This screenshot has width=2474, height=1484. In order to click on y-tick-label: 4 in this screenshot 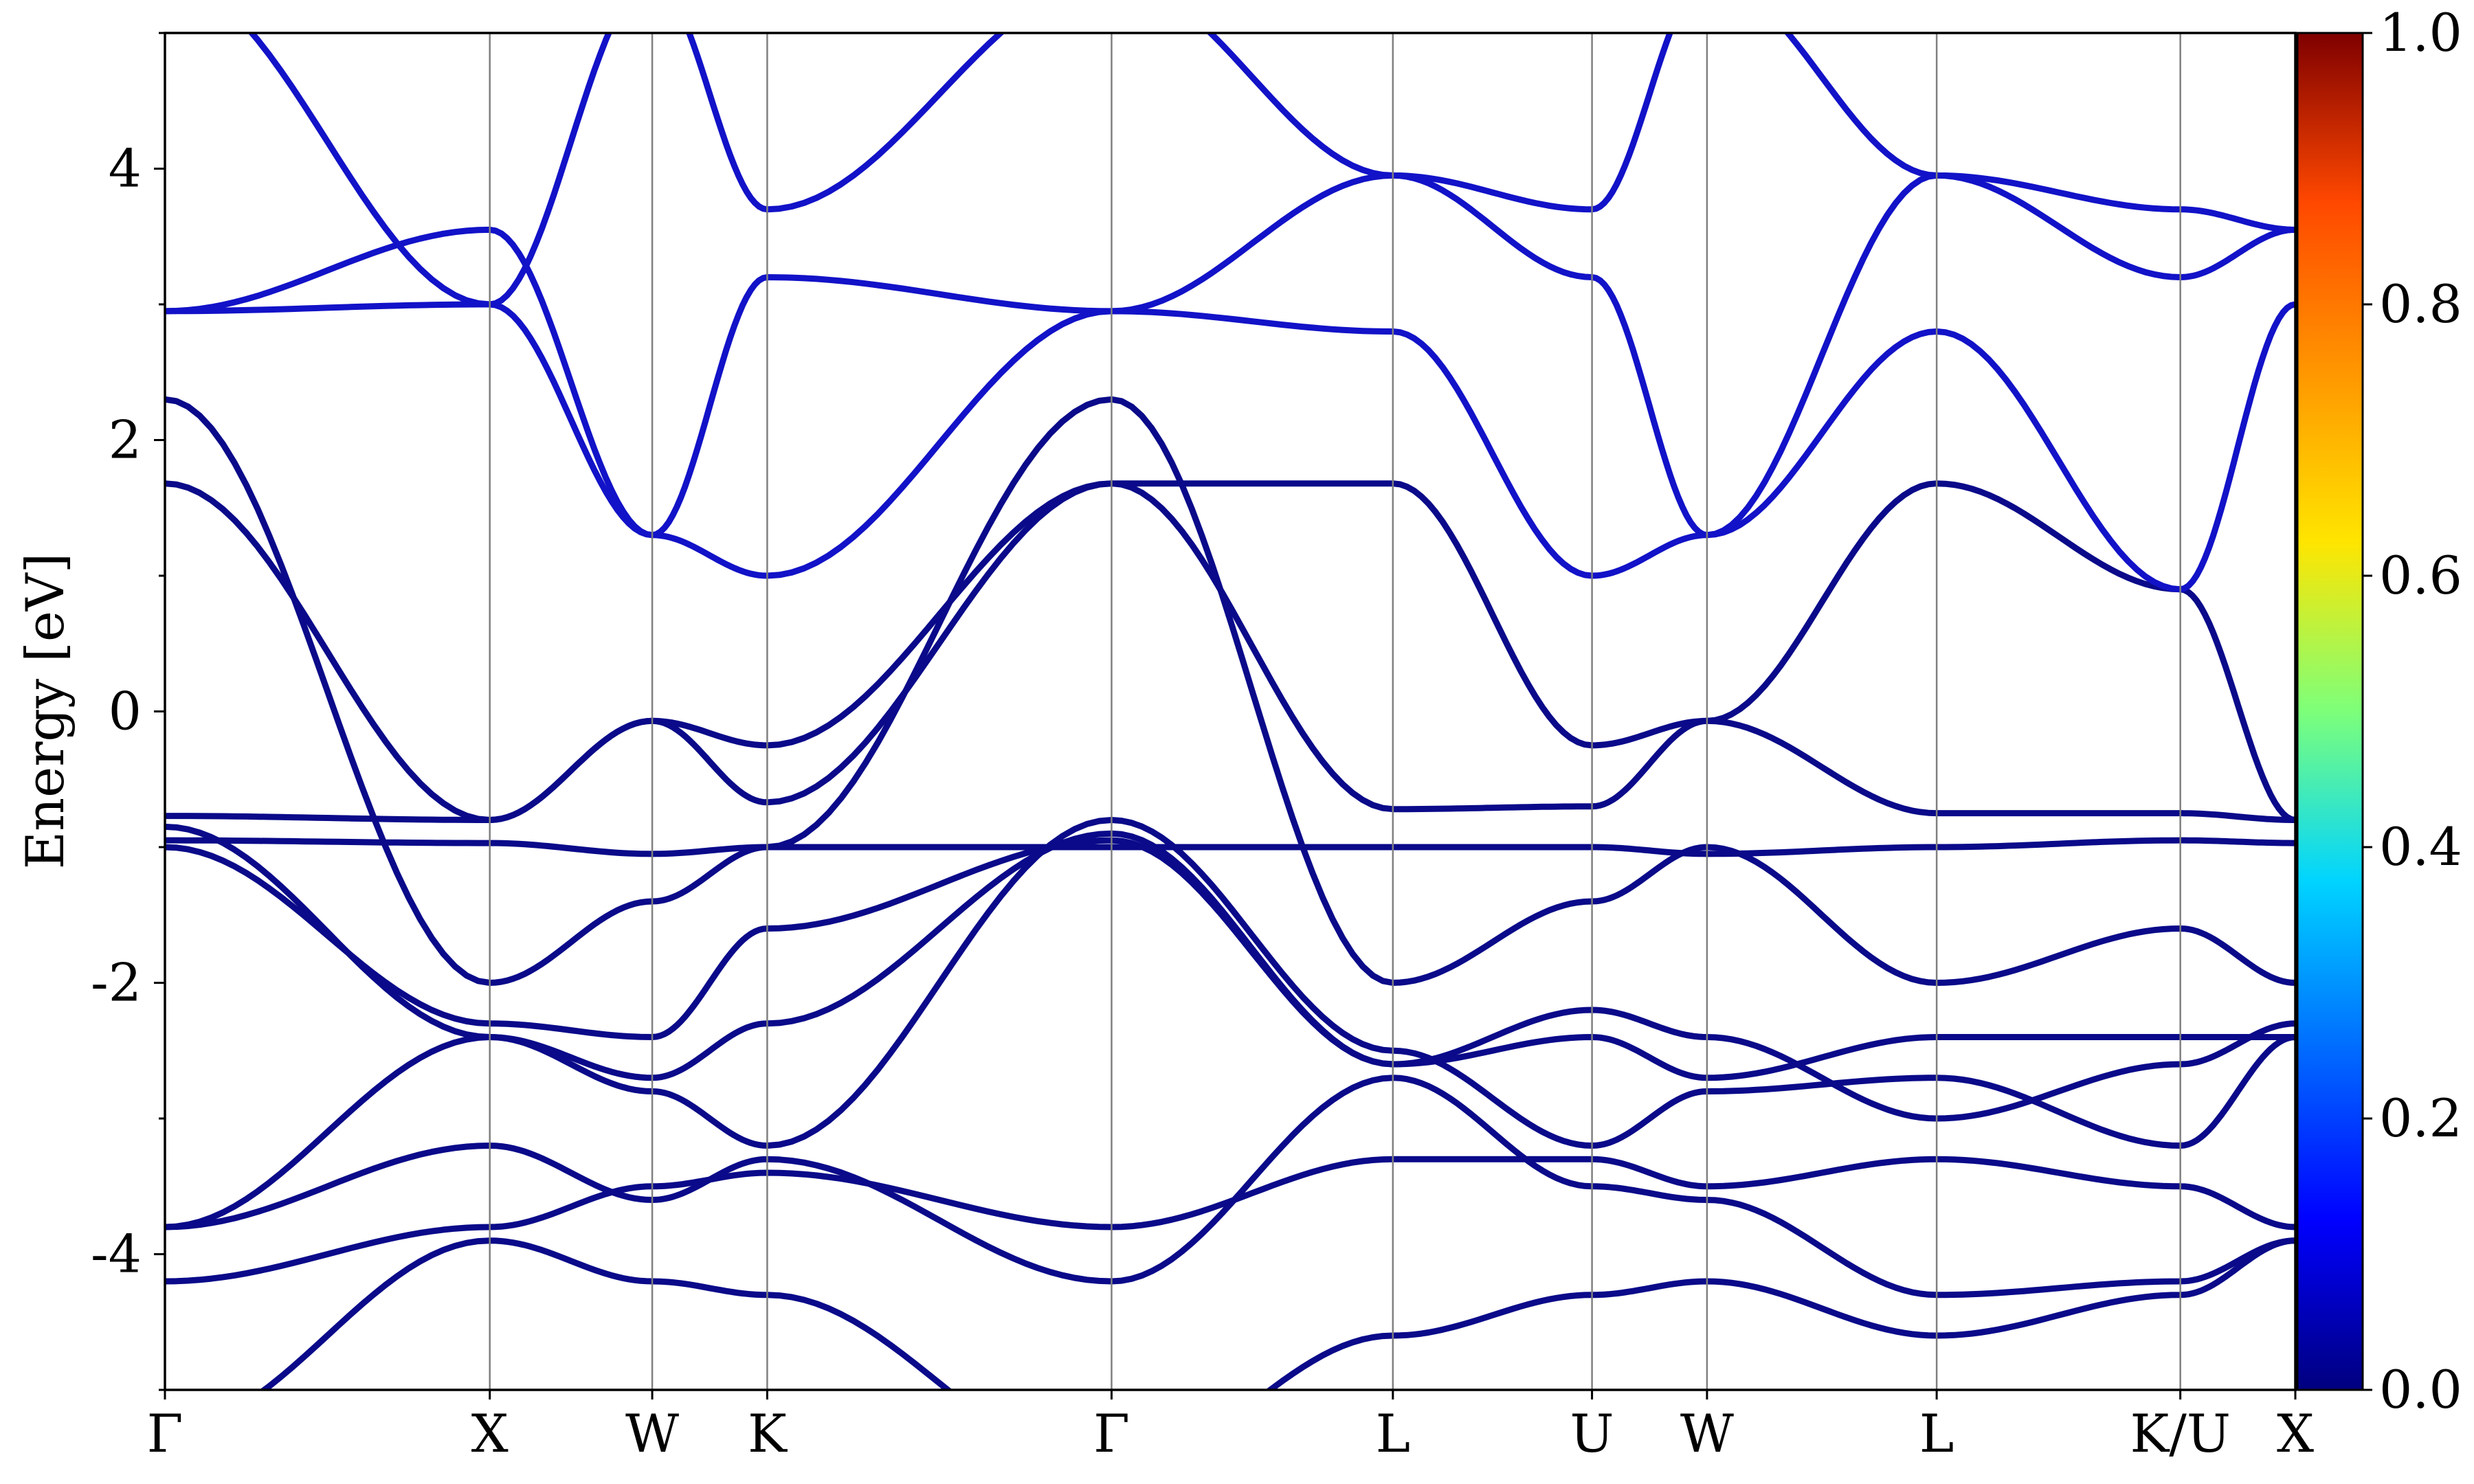, I will do `click(125, 168)`.